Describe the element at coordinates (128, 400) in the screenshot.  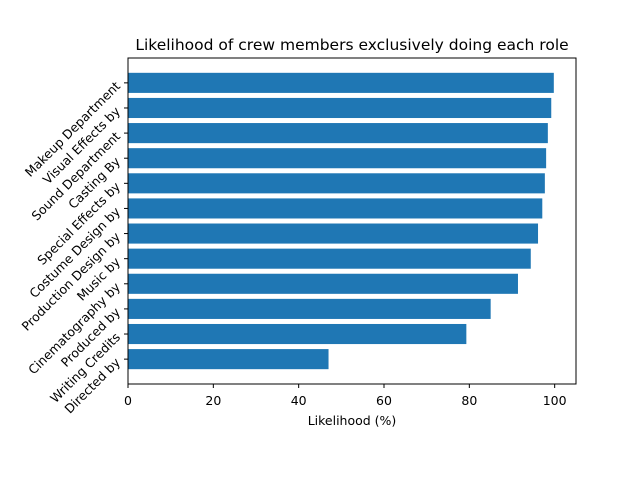
I see `x-tick-label: 0` at that location.